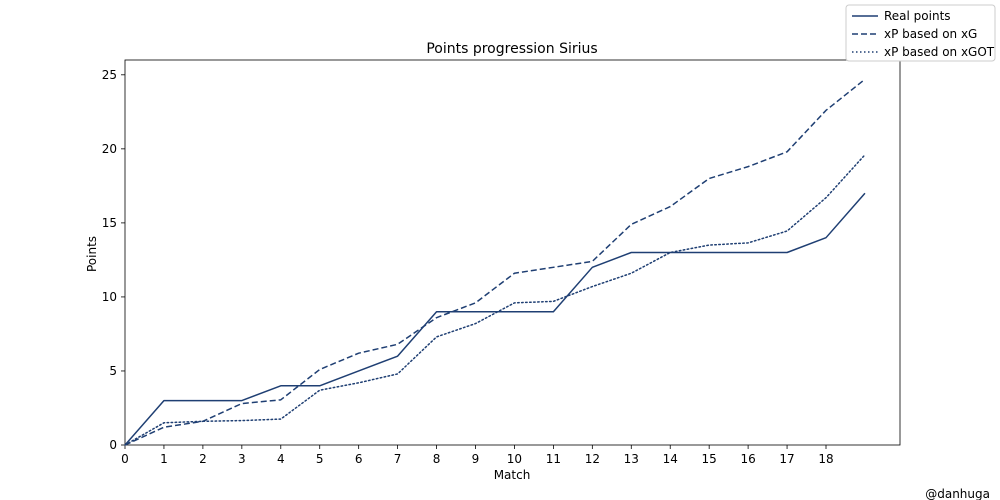 The width and height of the screenshot is (1000, 500). I want to click on x-tick-label: 11, so click(553, 459).